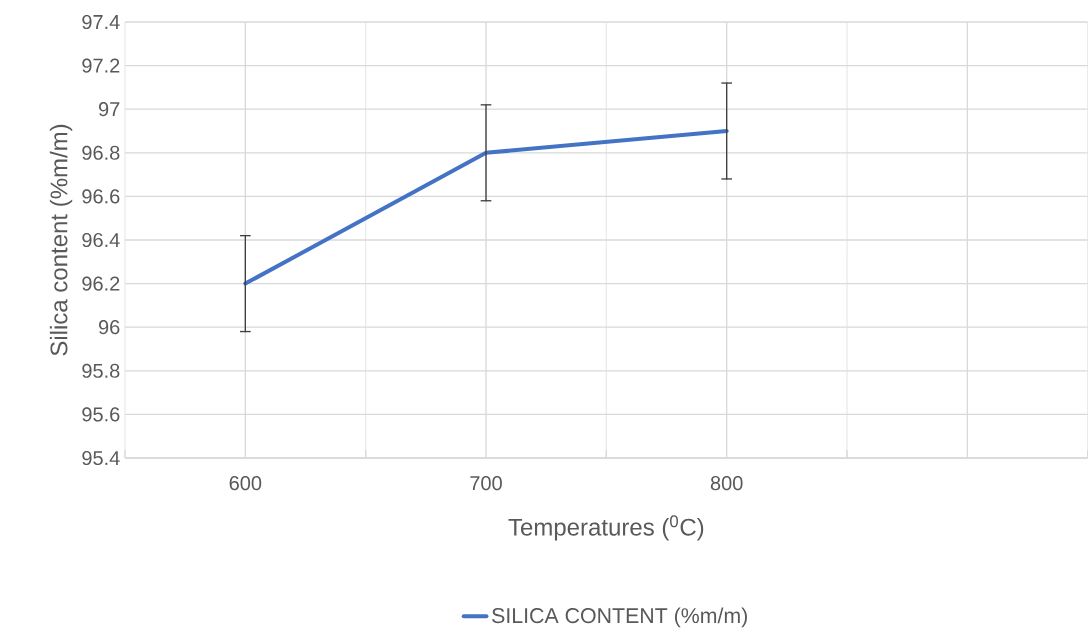  I want to click on legend-label: SILICA CONTENT (%m/m), so click(619, 617).